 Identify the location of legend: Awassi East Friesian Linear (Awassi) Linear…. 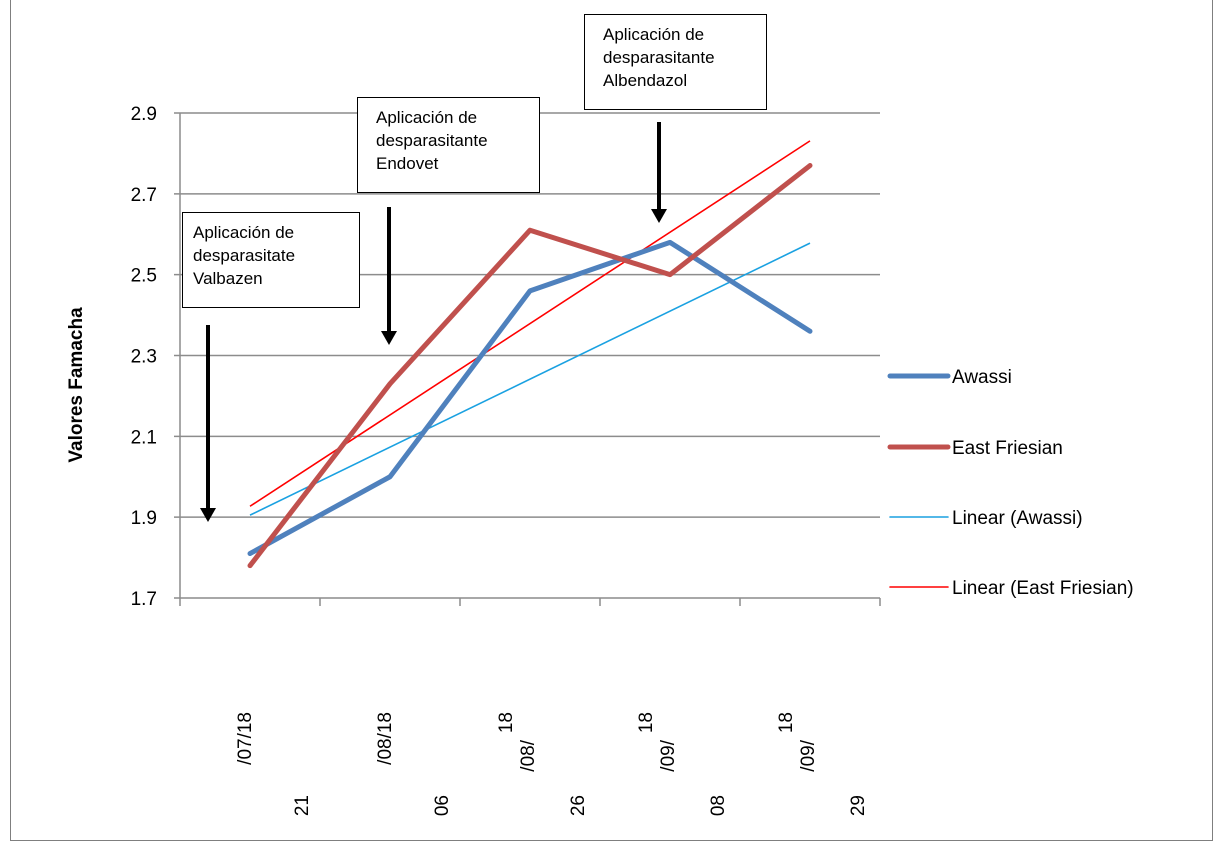
(1010, 483).